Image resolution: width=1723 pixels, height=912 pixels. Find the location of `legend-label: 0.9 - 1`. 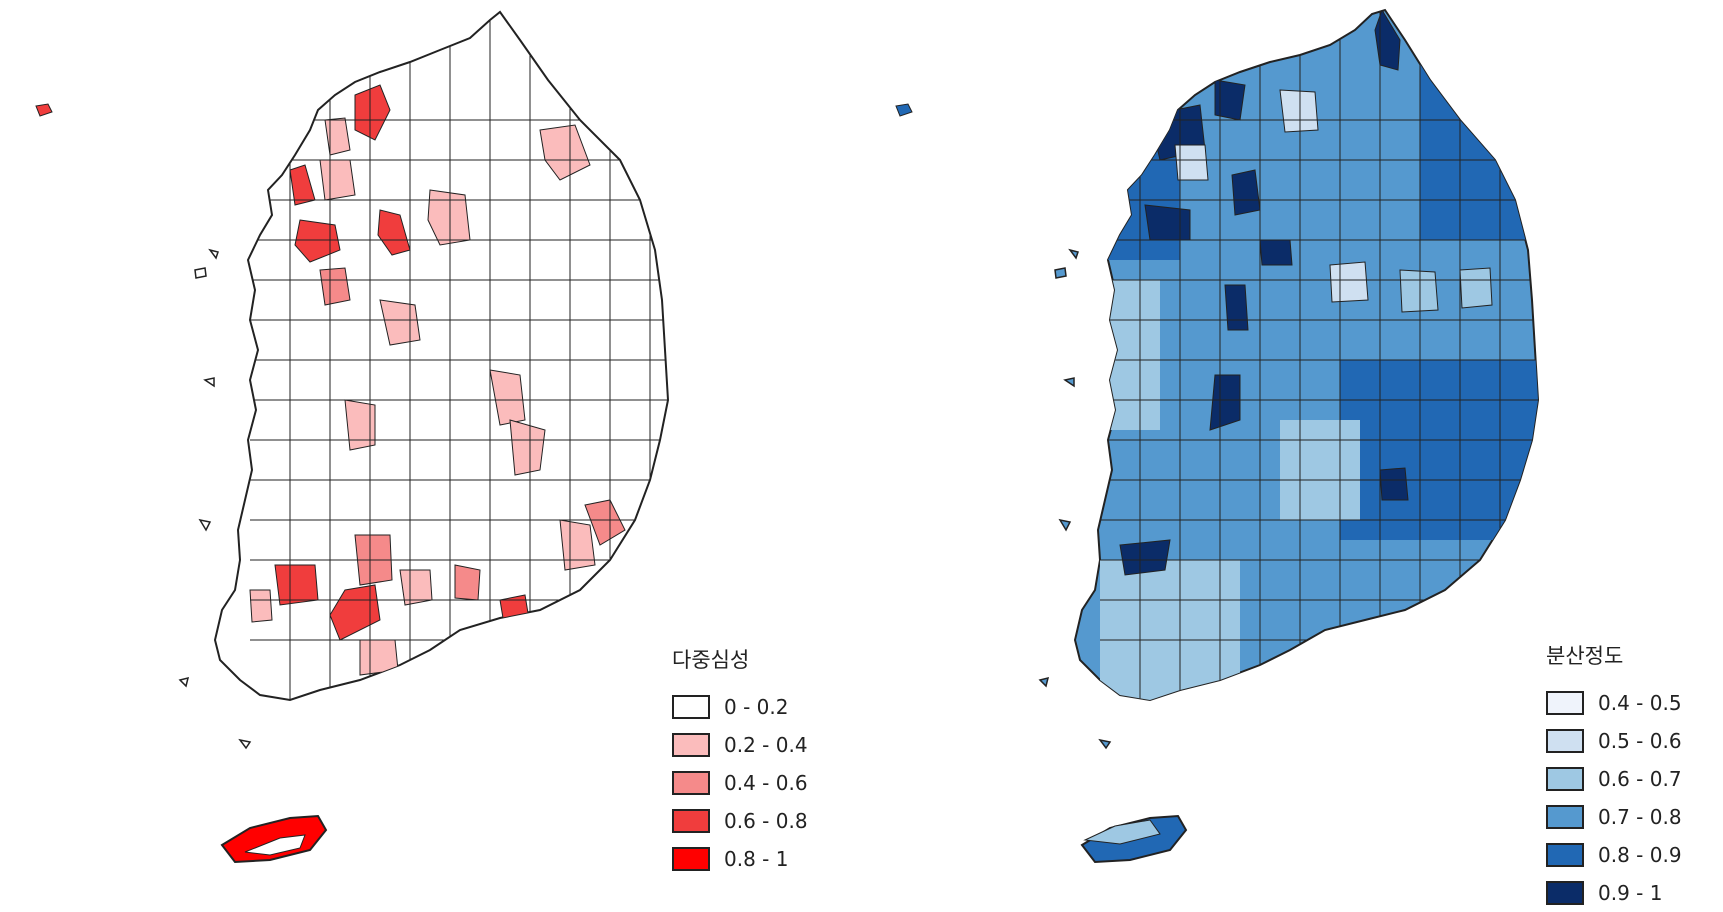

legend-label: 0.9 - 1 is located at coordinates (1630, 893).